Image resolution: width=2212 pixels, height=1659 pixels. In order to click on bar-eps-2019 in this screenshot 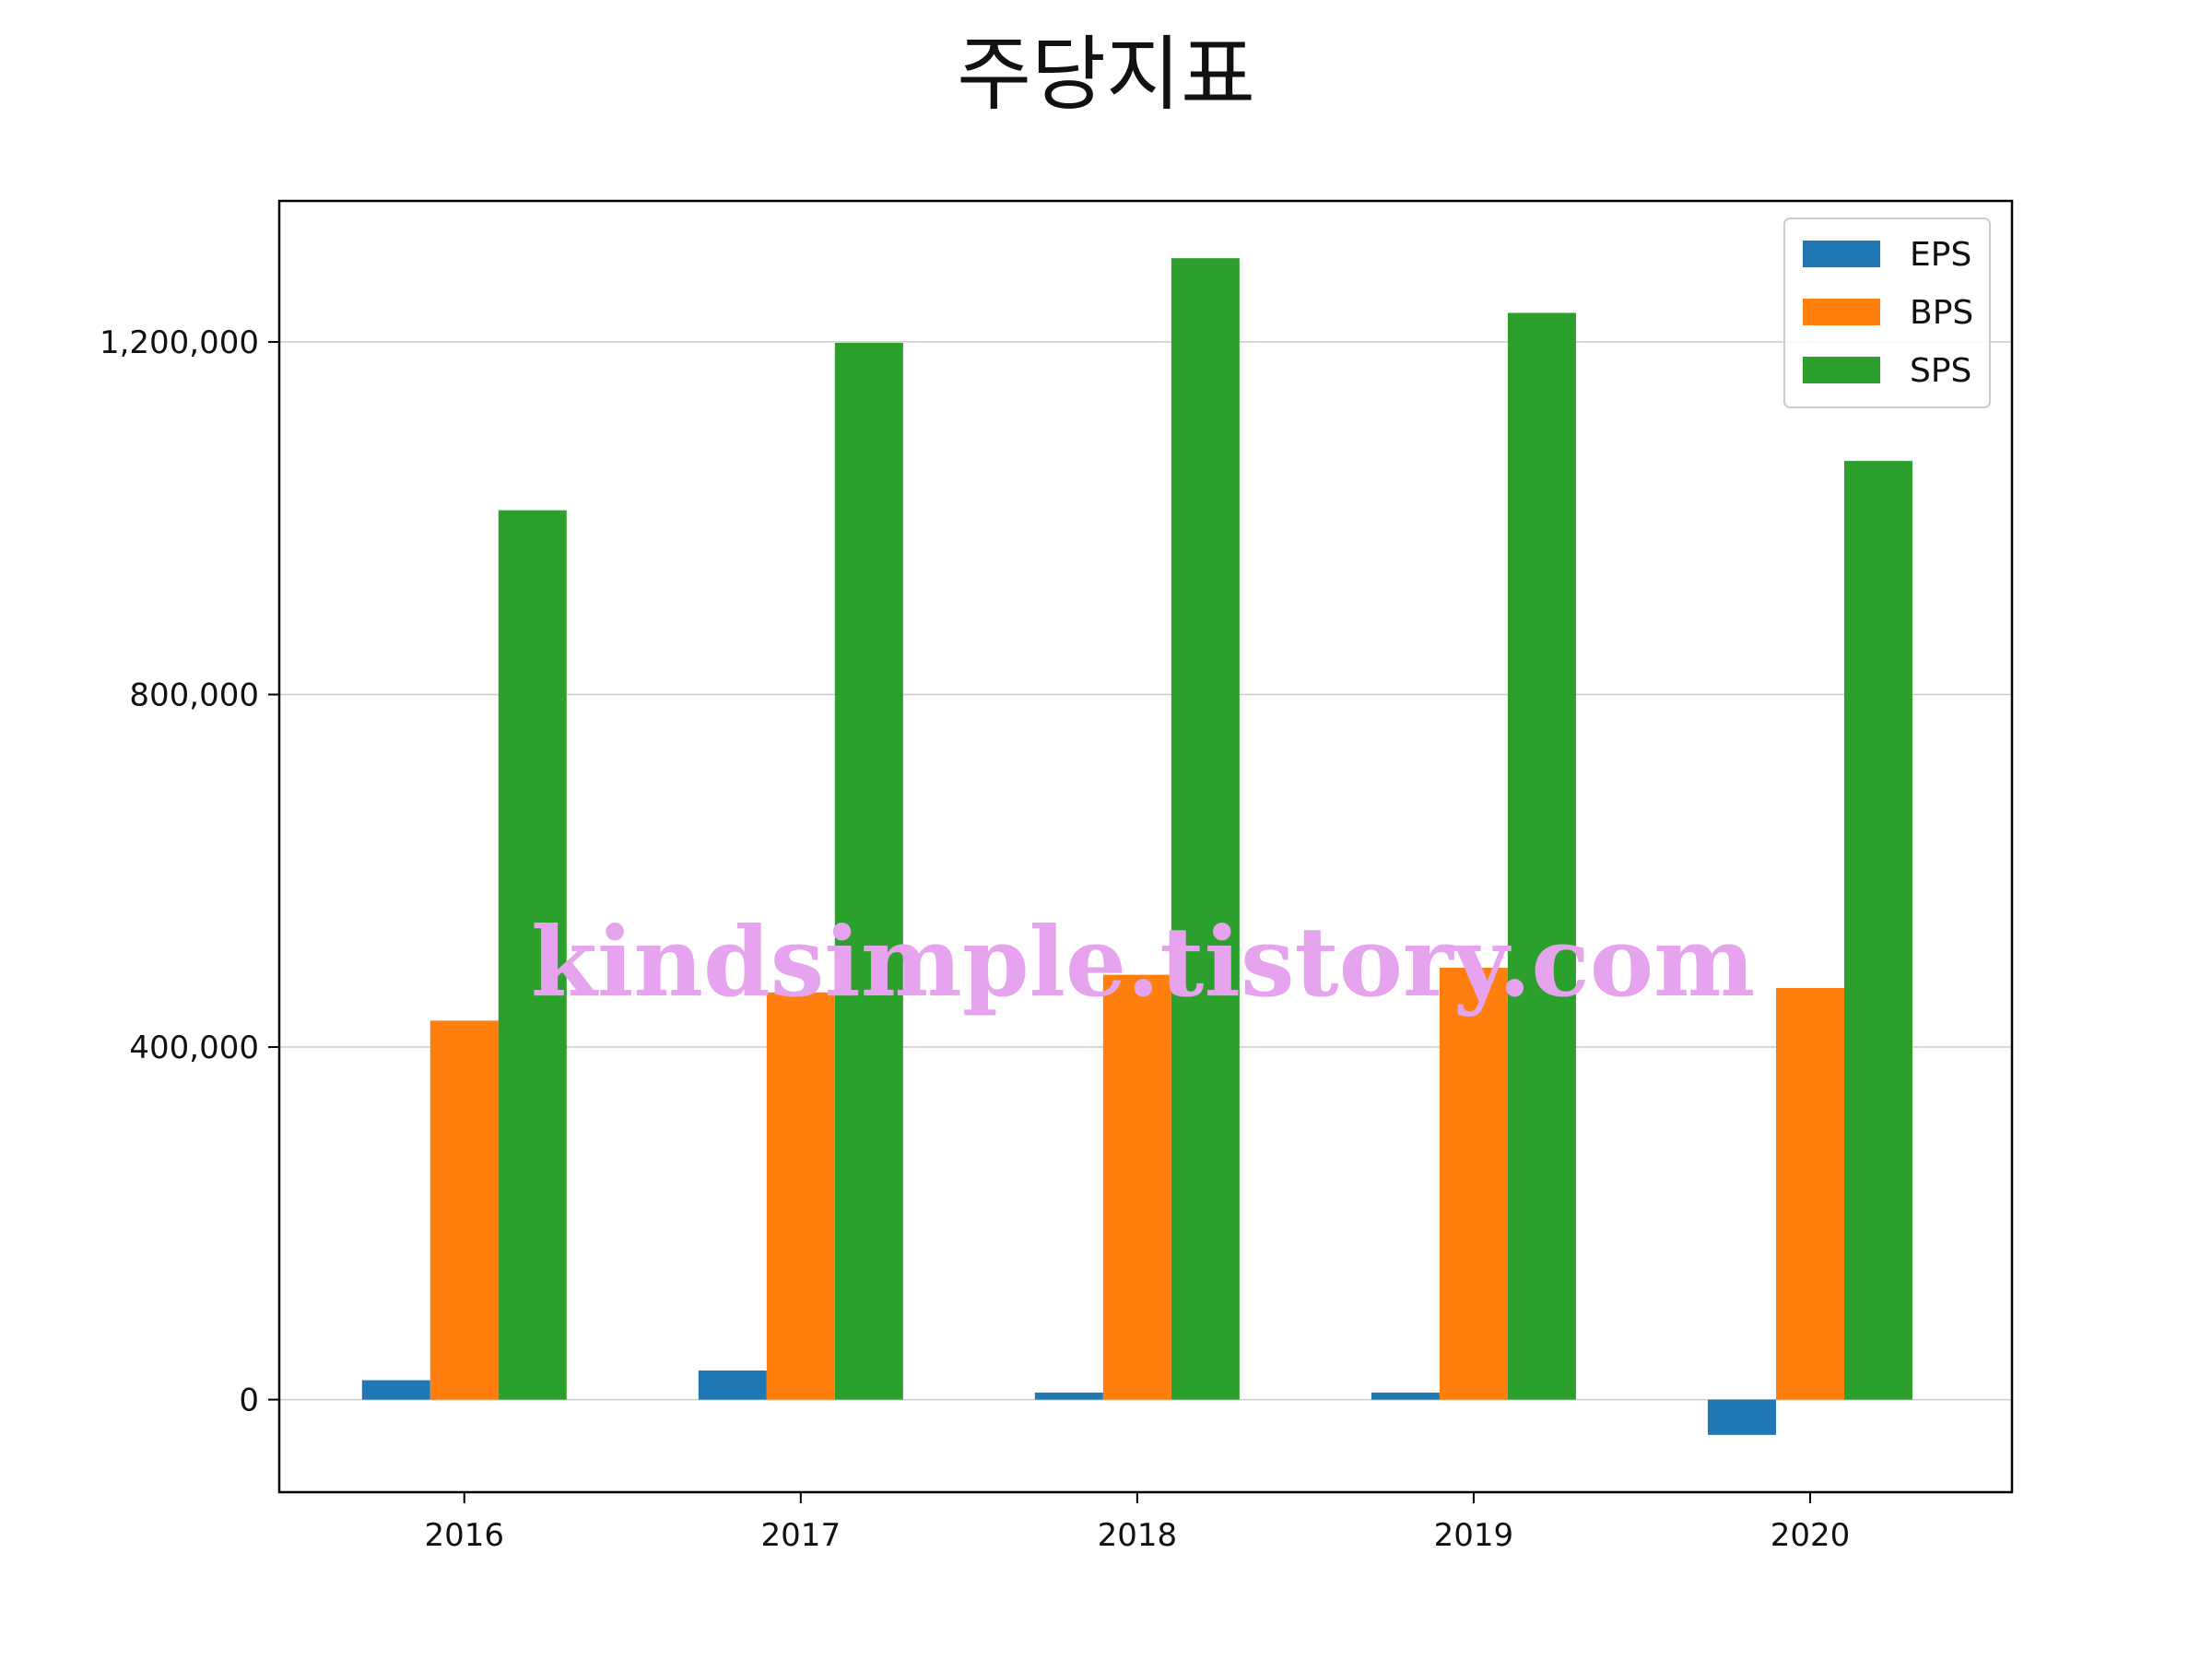, I will do `click(1405, 1396)`.